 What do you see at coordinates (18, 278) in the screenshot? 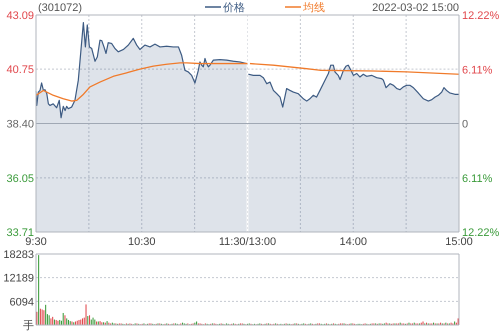
I see `y-tick-label: 12189` at bounding box center [18, 278].